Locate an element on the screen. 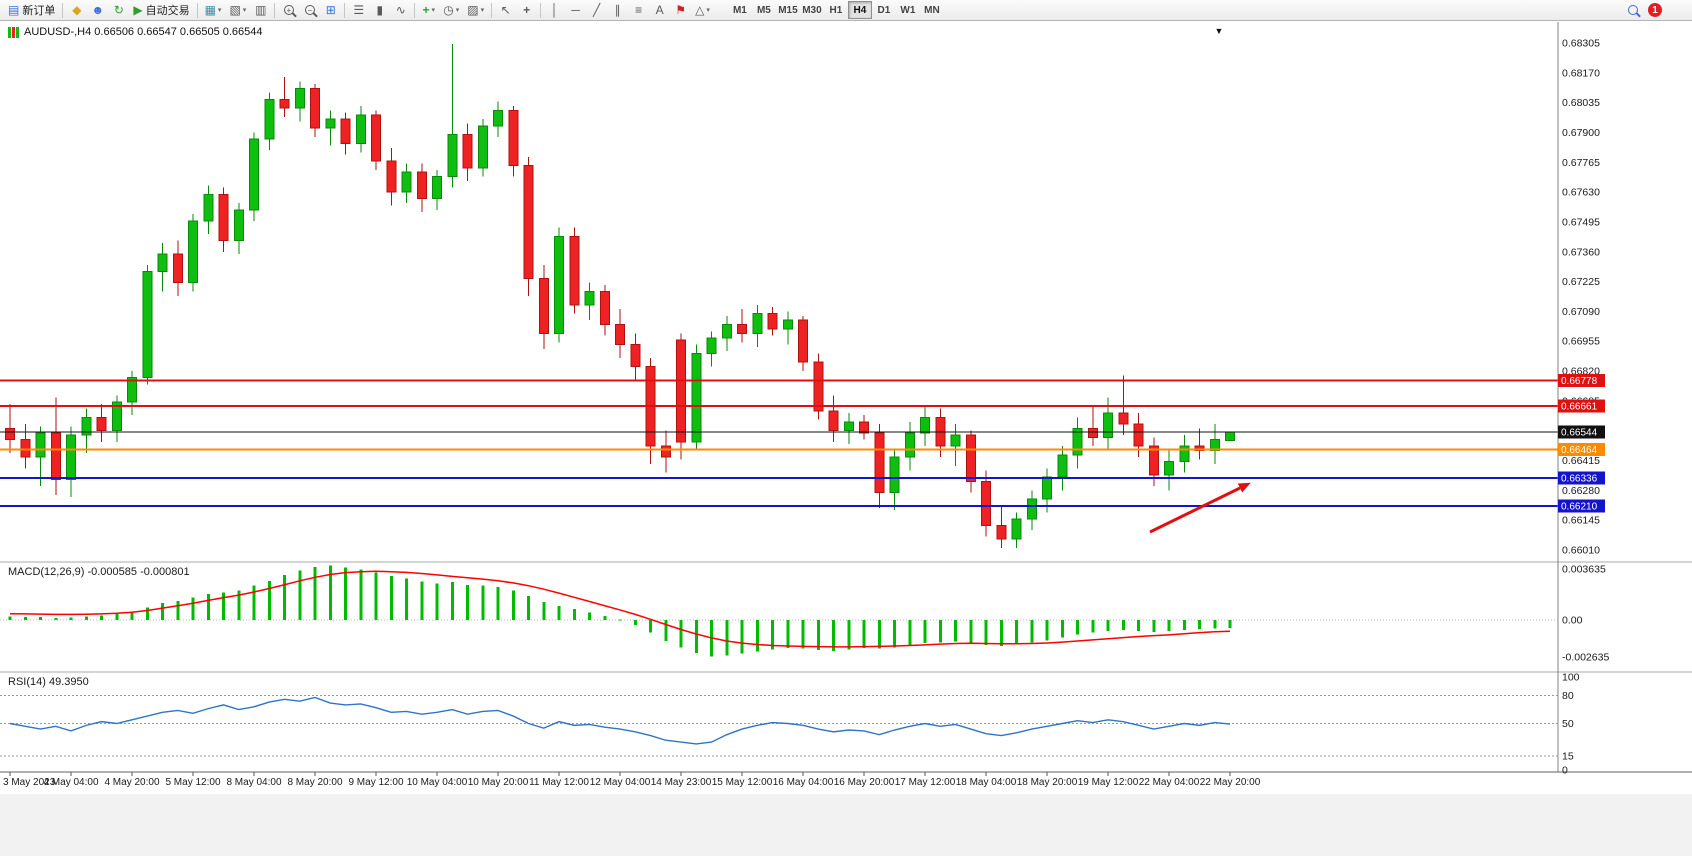 The width and height of the screenshot is (1692, 856). timeframe-d1-button: D1 is located at coordinates (884, 10).